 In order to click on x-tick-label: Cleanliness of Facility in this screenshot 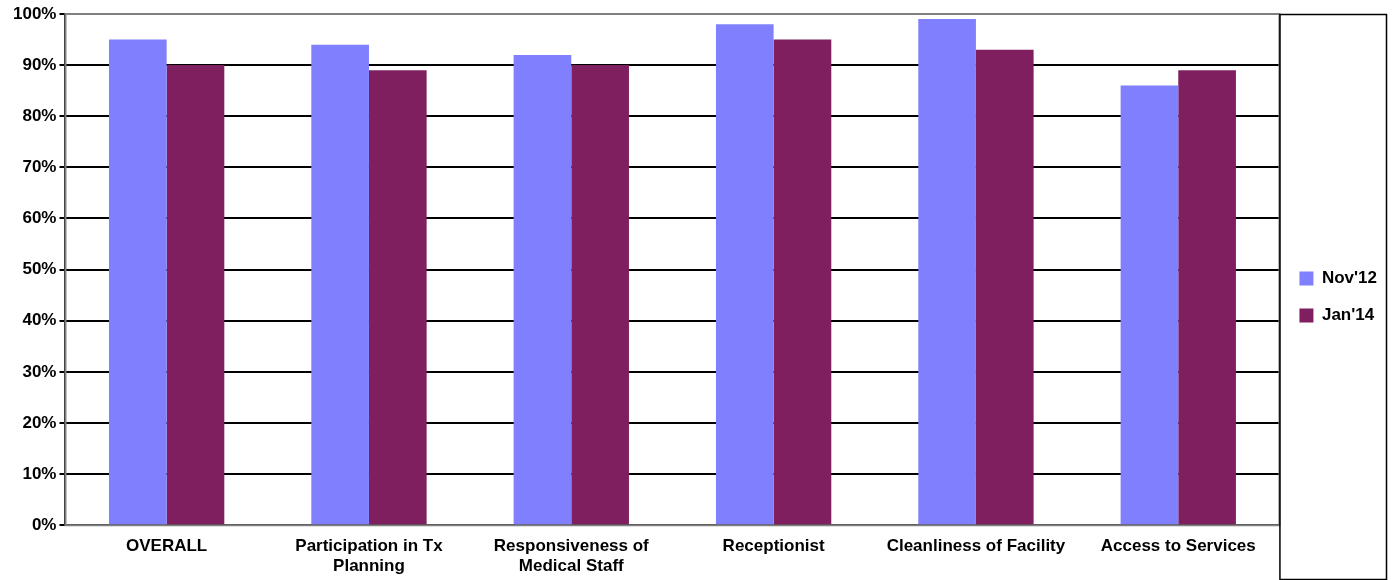, I will do `click(976, 546)`.